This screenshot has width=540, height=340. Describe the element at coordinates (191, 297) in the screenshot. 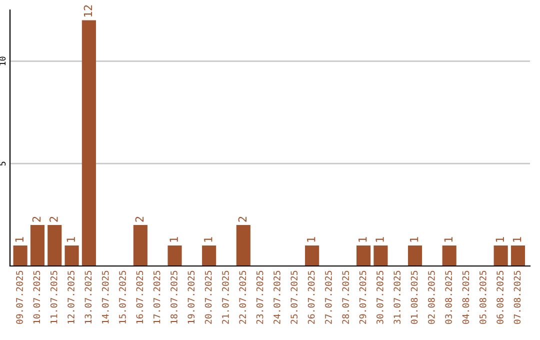

I see `x-tick-label: 19.07.2025` at that location.